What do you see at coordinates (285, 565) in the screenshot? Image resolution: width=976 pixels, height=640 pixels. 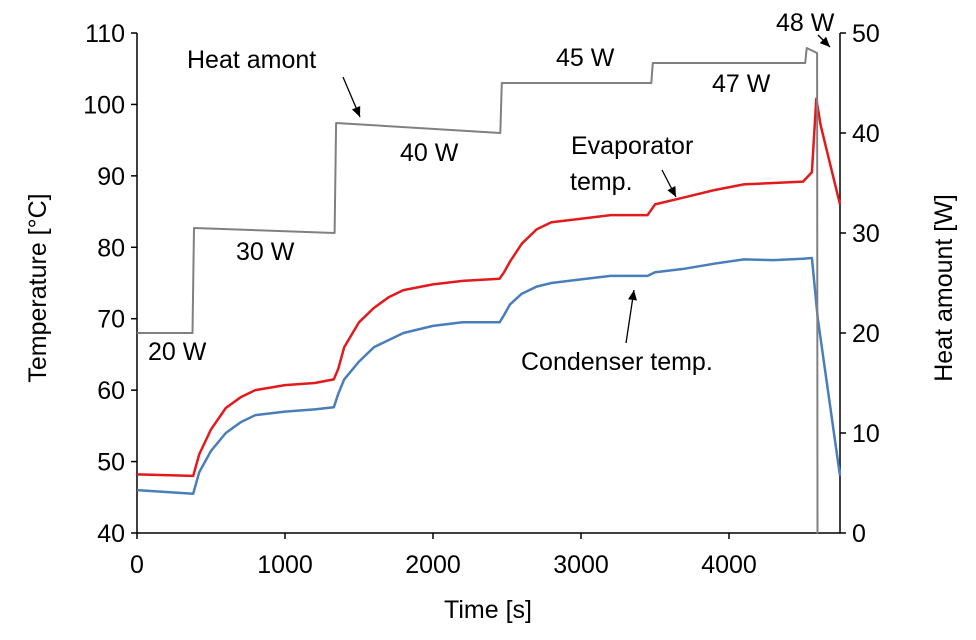 I see `x-tick-label: 1000` at bounding box center [285, 565].